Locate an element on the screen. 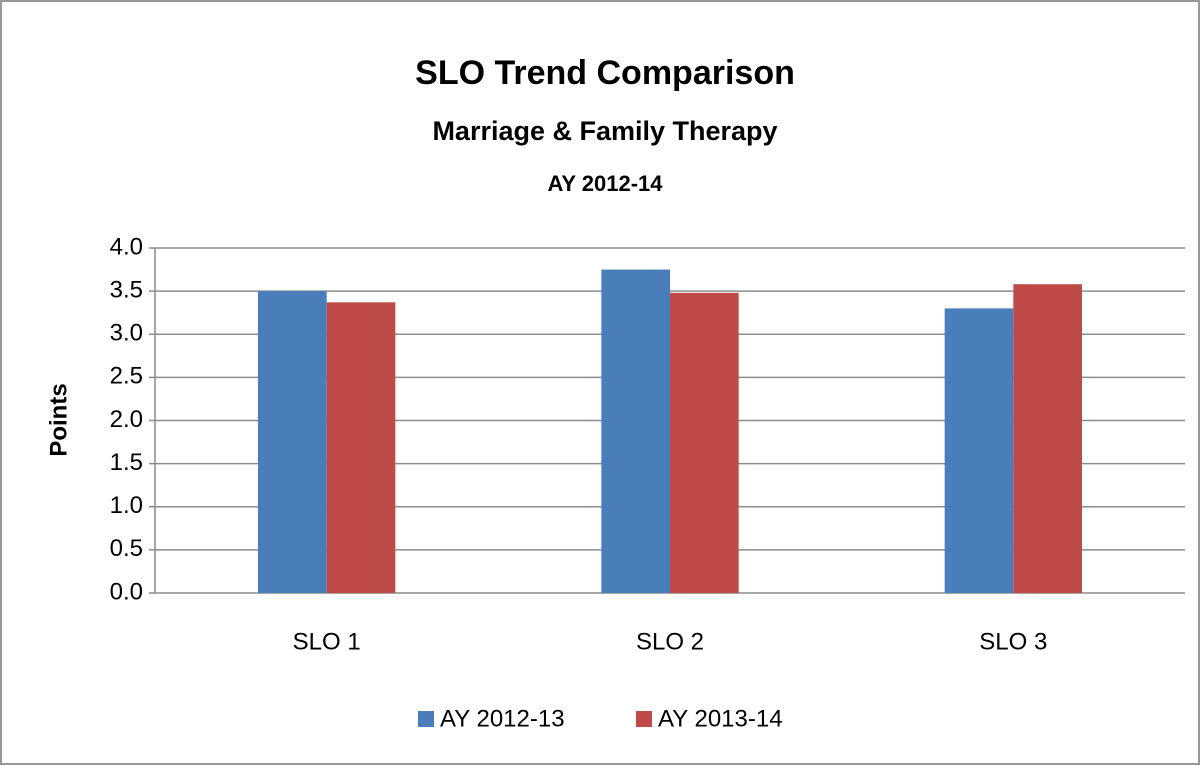 The height and width of the screenshot is (766, 1201). chart-title: SLO Trend Comparison is located at coordinates (605, 73).